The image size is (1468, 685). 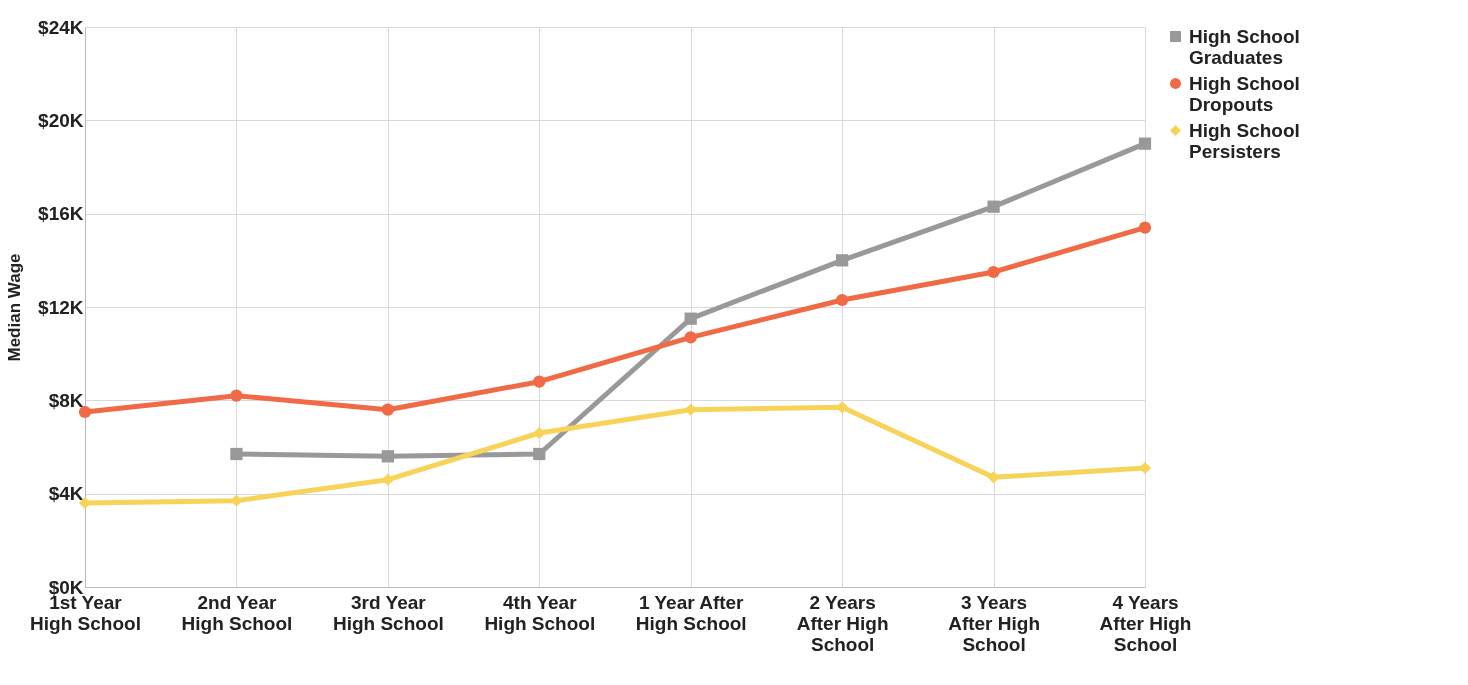 What do you see at coordinates (61, 307) in the screenshot?
I see `y-tick-label: $12K` at bounding box center [61, 307].